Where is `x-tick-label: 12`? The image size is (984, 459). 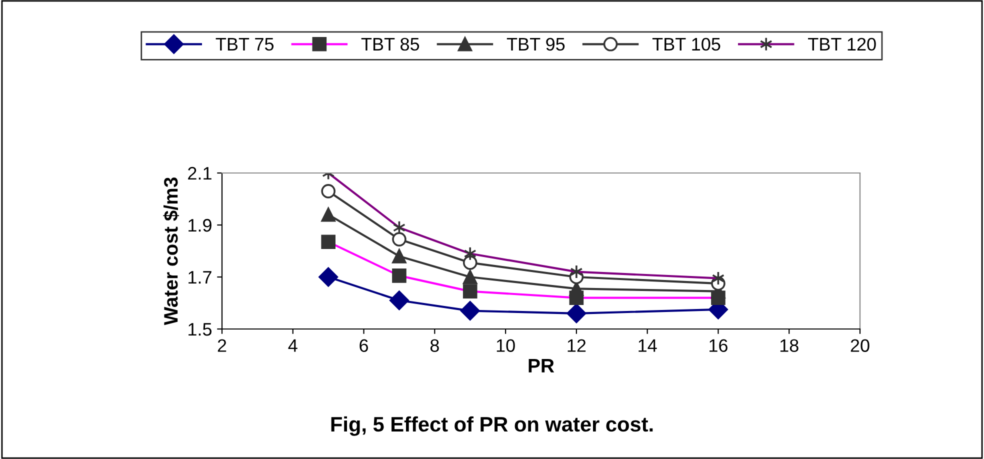
x-tick-label: 12 is located at coordinates (577, 345).